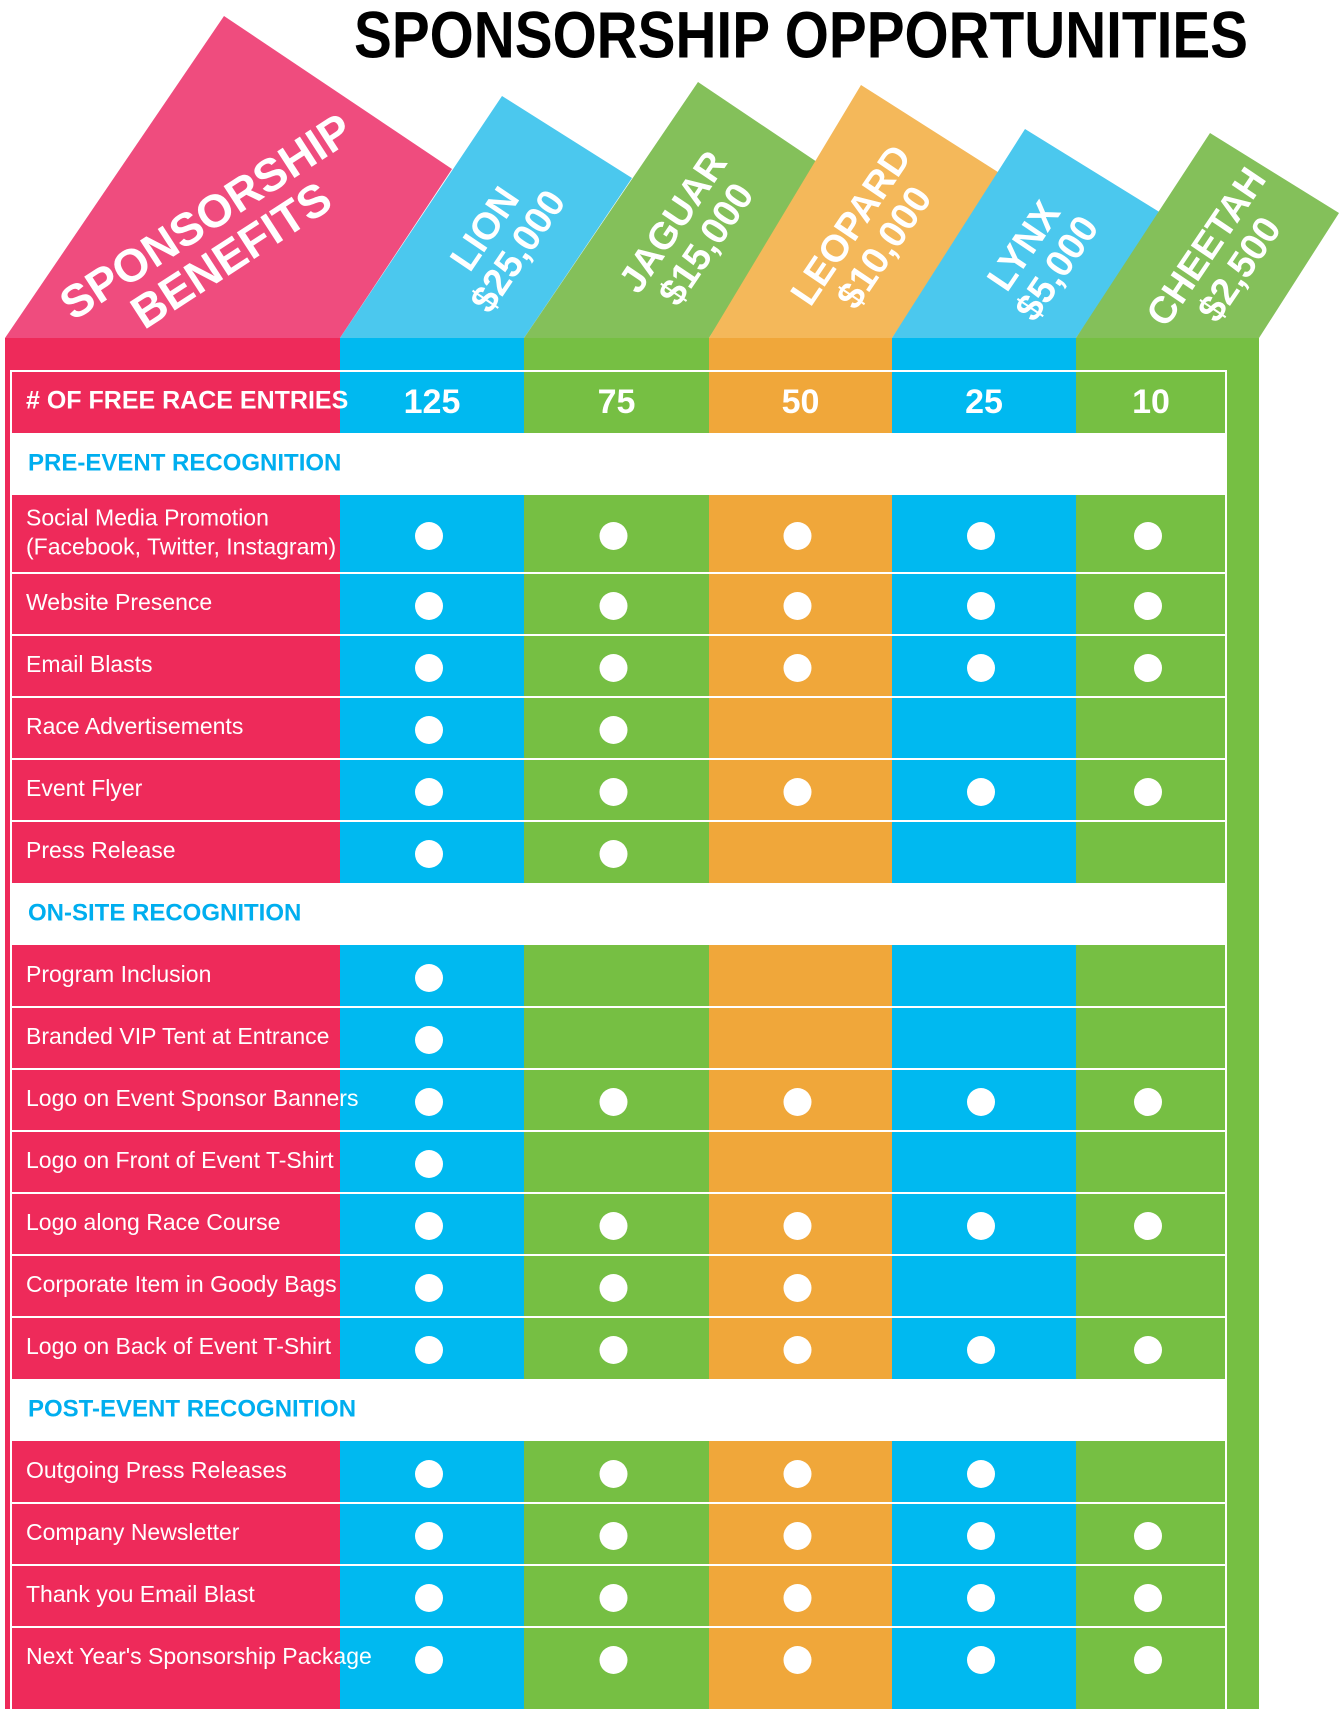 This screenshot has height=1709, width=1339. What do you see at coordinates (801, 402) in the screenshot?
I see `entries-value: 50` at bounding box center [801, 402].